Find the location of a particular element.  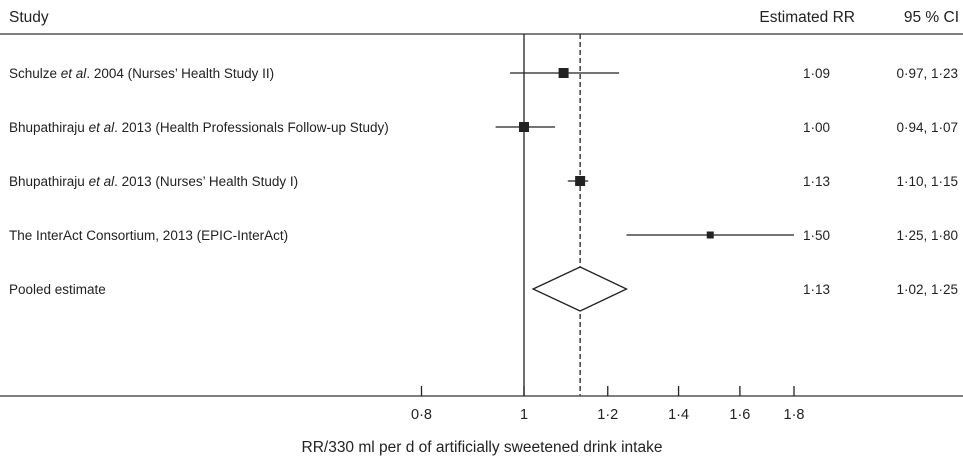

x-tick-label: 1·2 is located at coordinates (607, 415).